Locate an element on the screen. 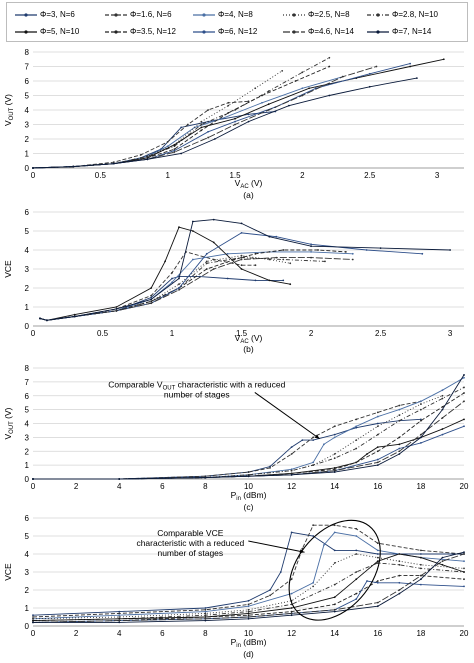  annotation-arrowhead is located at coordinates (317, 436).